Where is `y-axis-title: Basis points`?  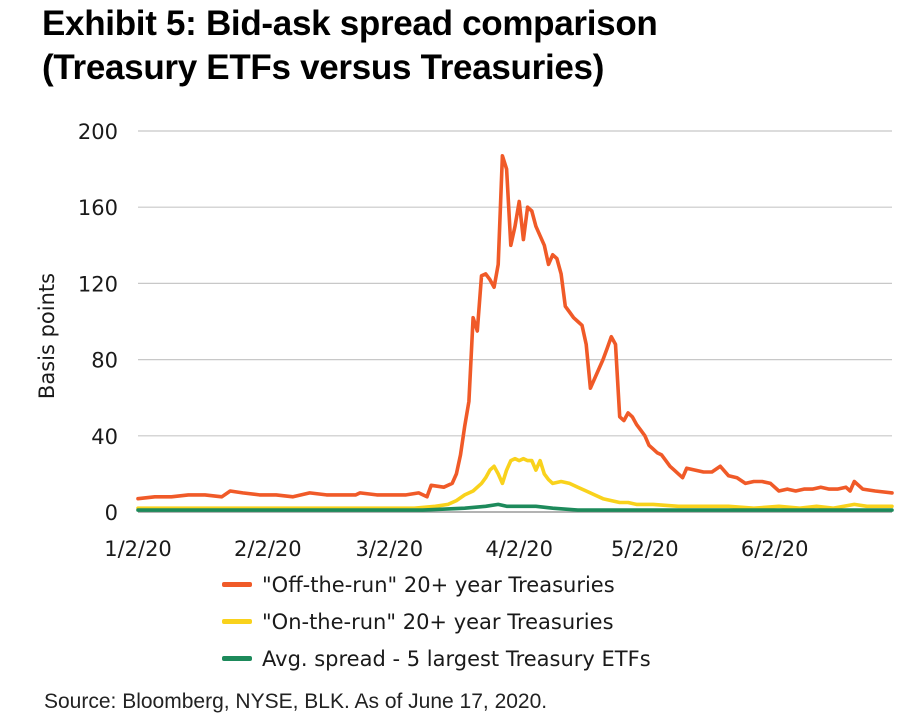 y-axis-title: Basis points is located at coordinates (47, 336).